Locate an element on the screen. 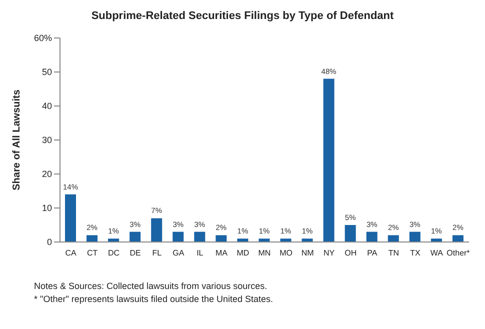 This screenshot has height=329, width=485. x-tick-label: WA is located at coordinates (437, 253).